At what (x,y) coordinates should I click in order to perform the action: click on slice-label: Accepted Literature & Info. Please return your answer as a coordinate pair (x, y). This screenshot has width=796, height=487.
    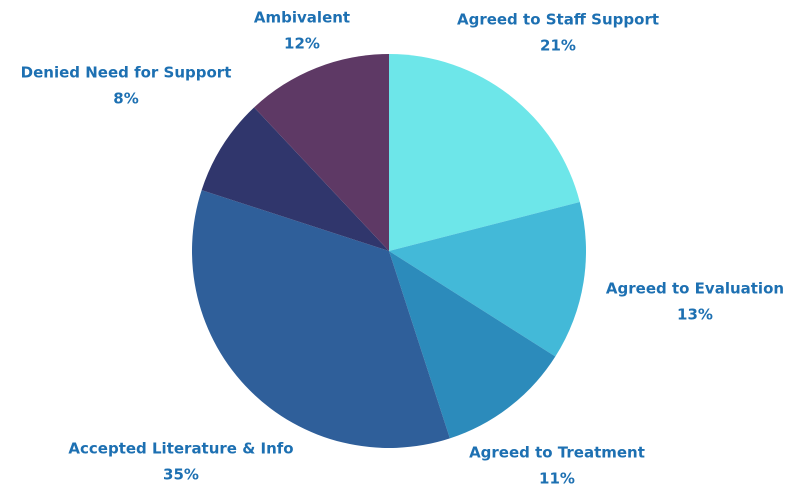
    Looking at the image, I should click on (180, 449).